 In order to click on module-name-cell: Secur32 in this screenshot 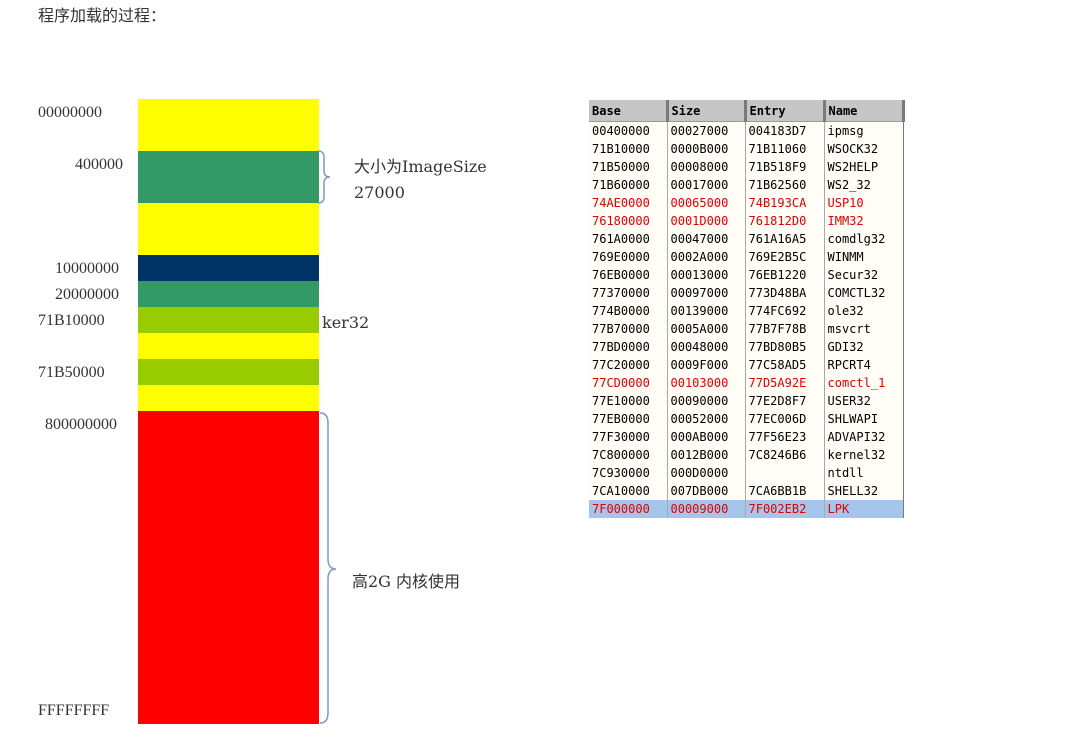, I will do `click(864, 275)`.